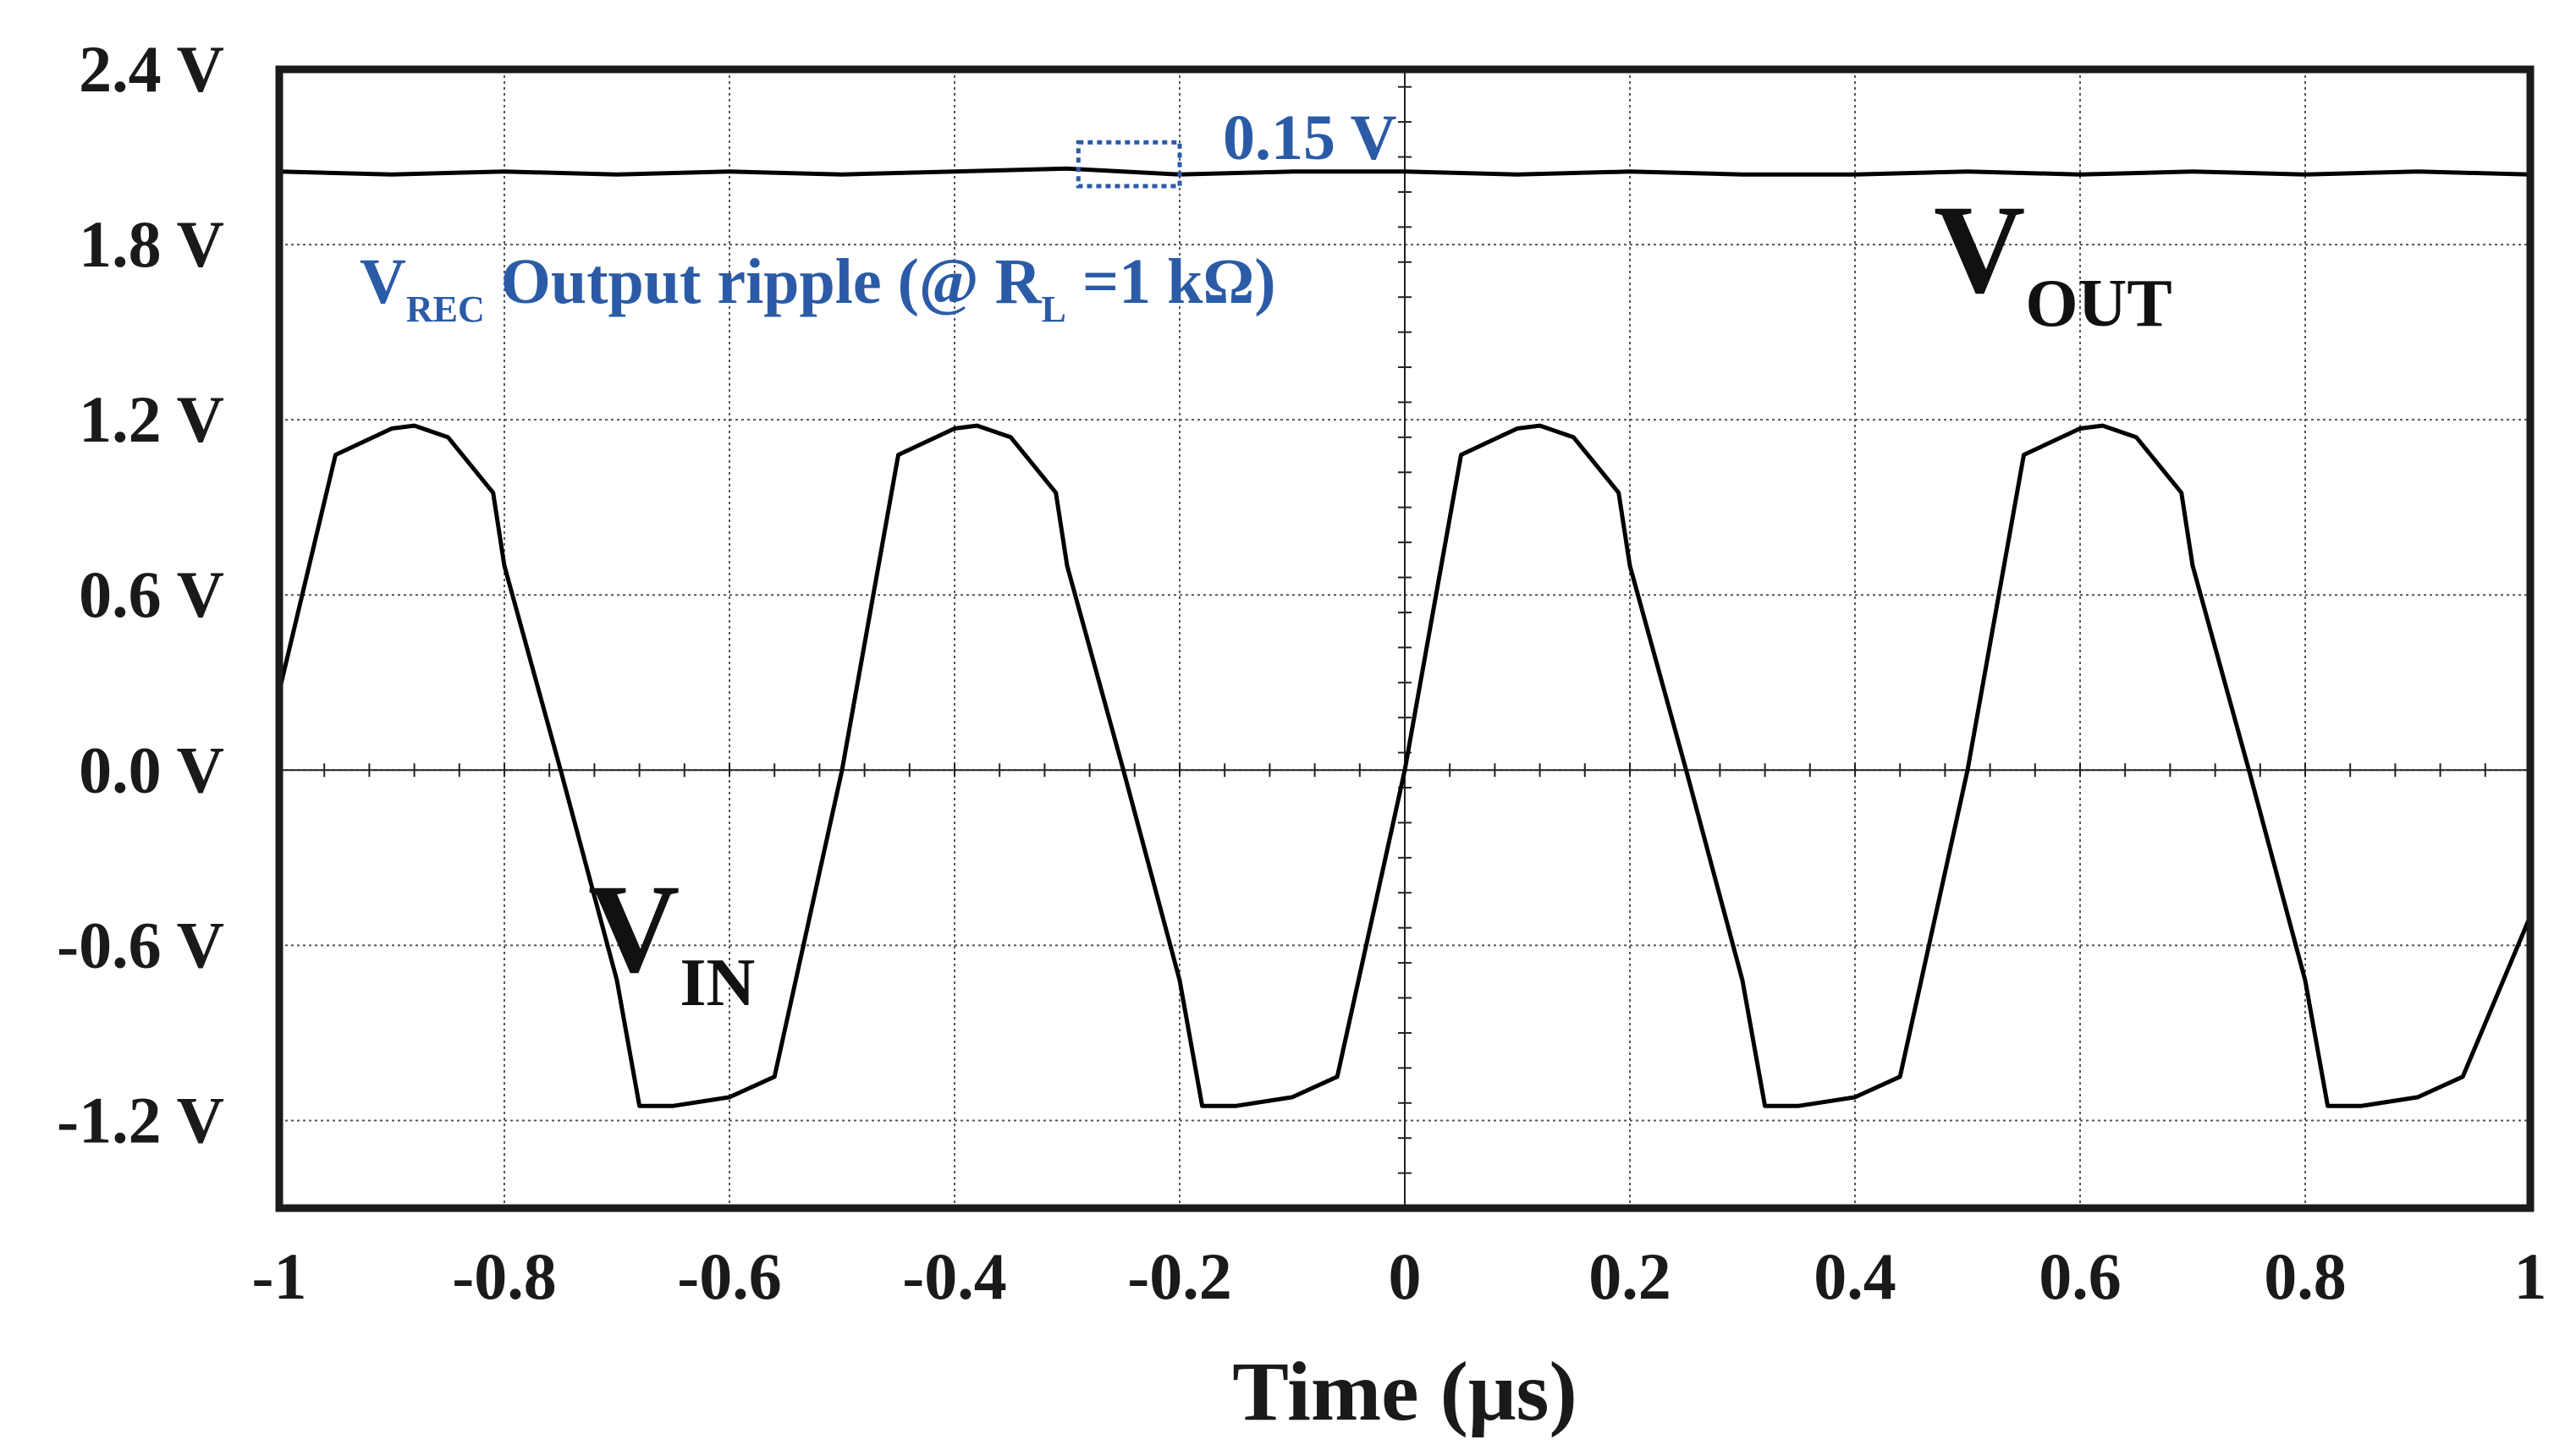 This screenshot has height=1456, width=2576. Describe the element at coordinates (383, 281) in the screenshot. I see `desc-main: V` at that location.